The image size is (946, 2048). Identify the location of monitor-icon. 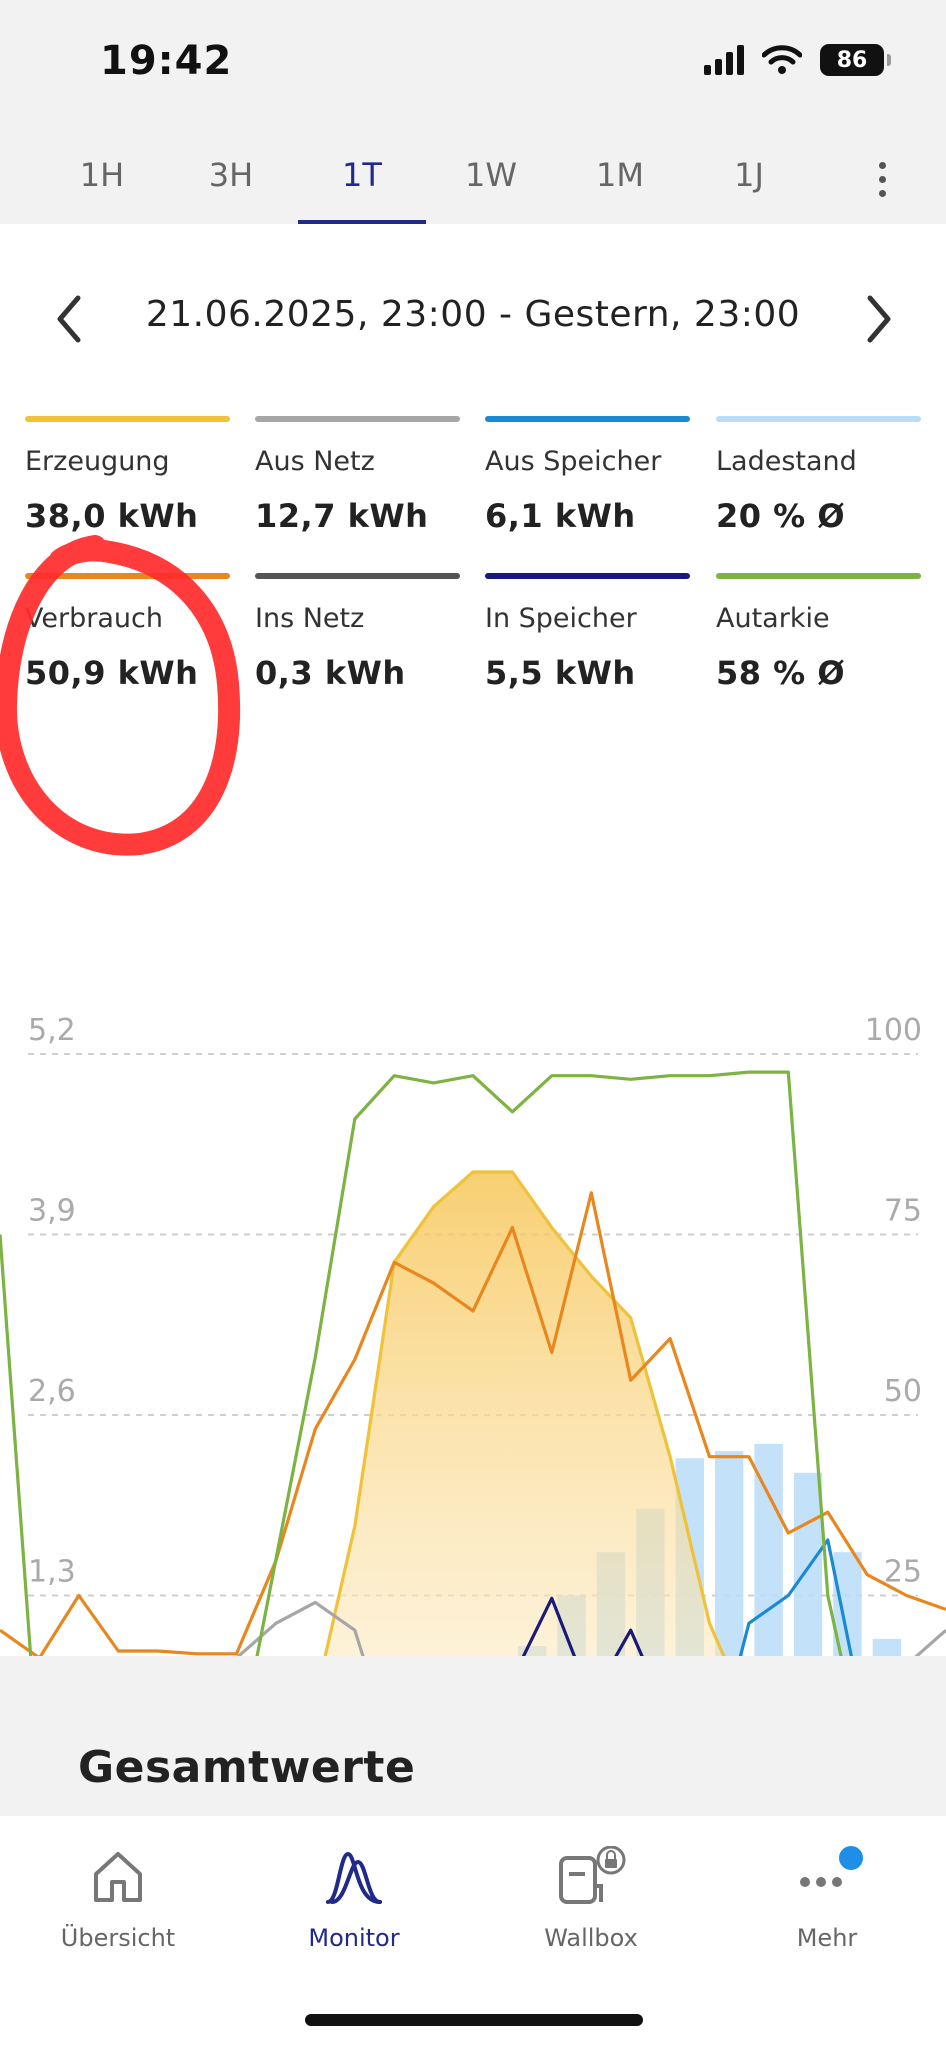
(354, 1877).